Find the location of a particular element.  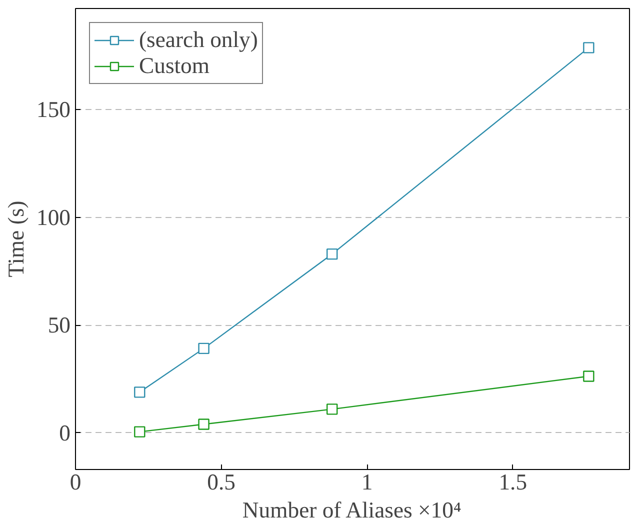

x-tick-label: 1.5 is located at coordinates (513, 482).